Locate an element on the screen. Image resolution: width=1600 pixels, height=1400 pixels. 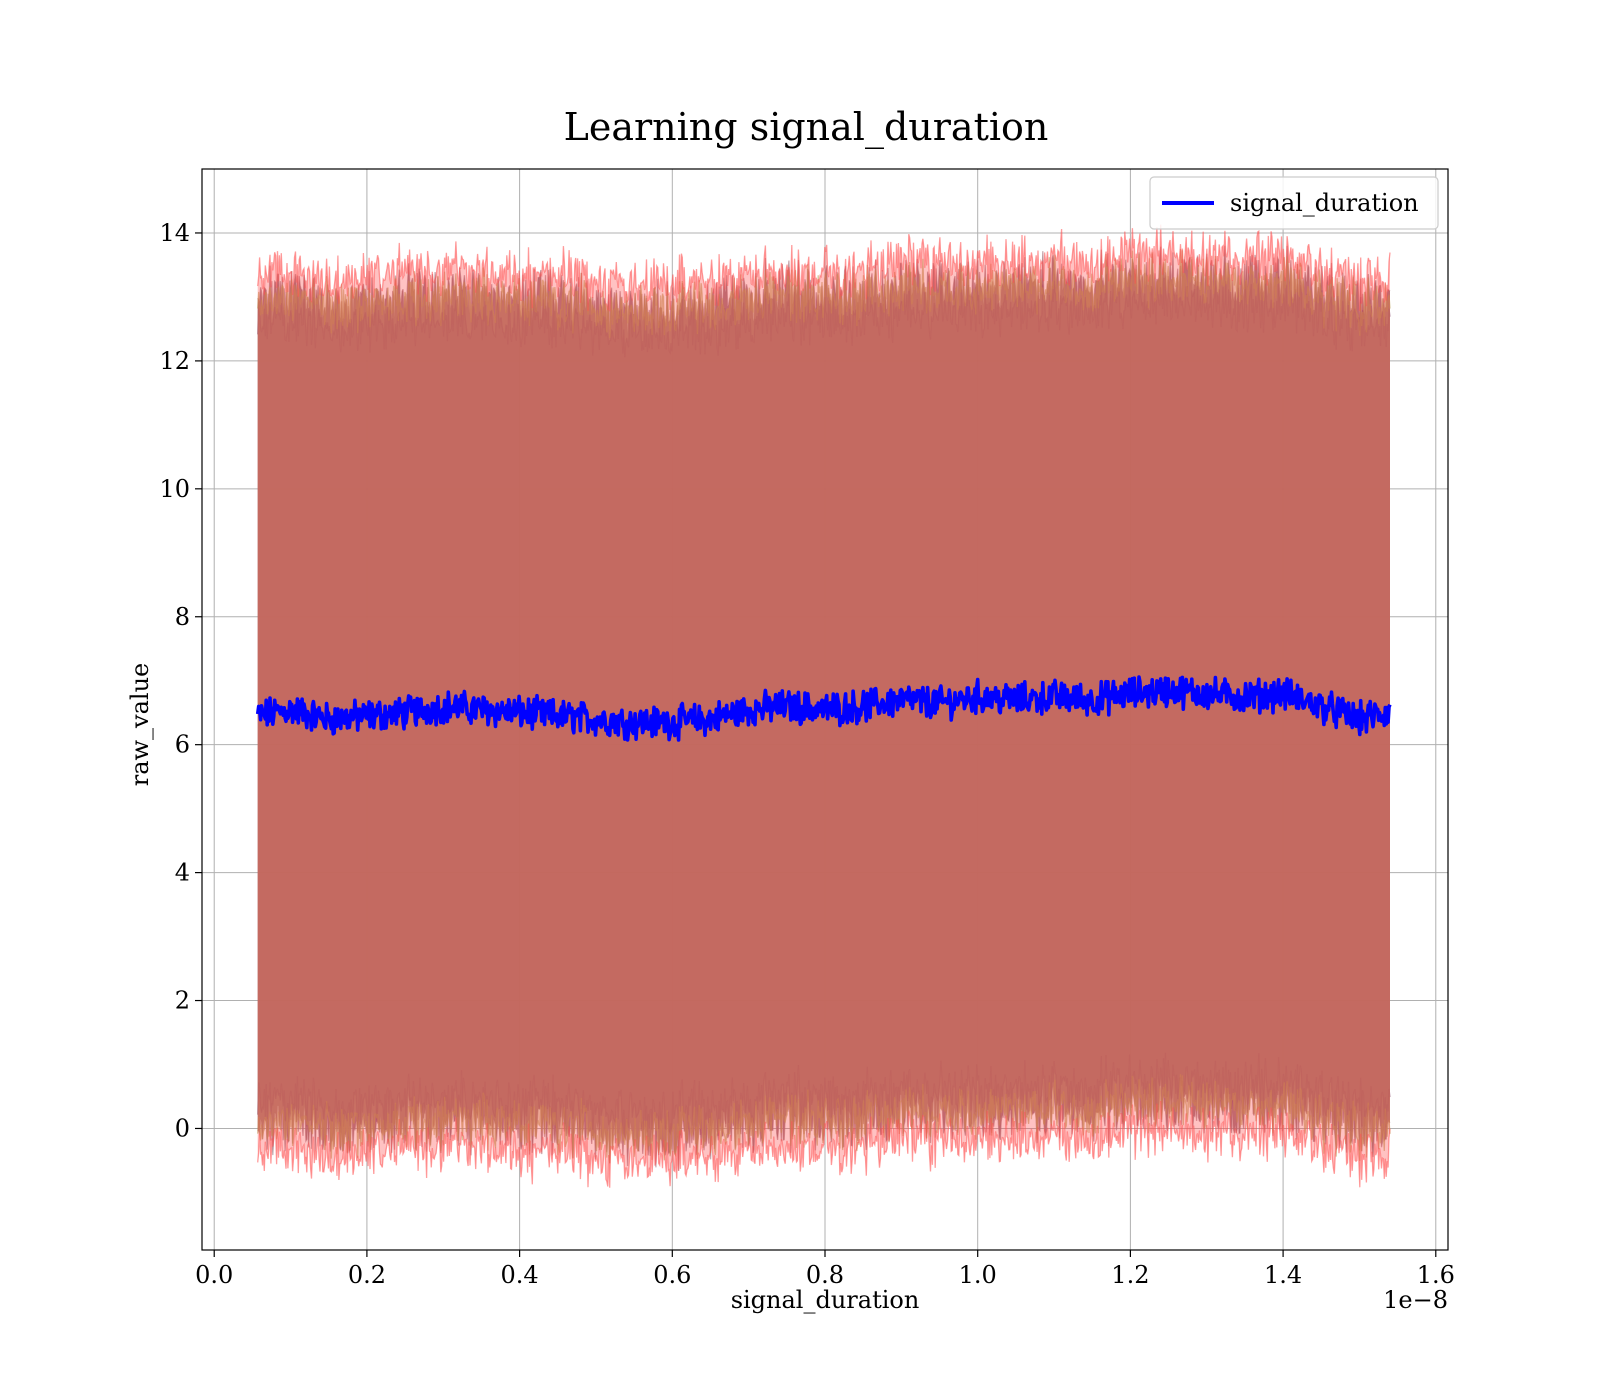
y-tick-label: 2 is located at coordinates (182, 1001).